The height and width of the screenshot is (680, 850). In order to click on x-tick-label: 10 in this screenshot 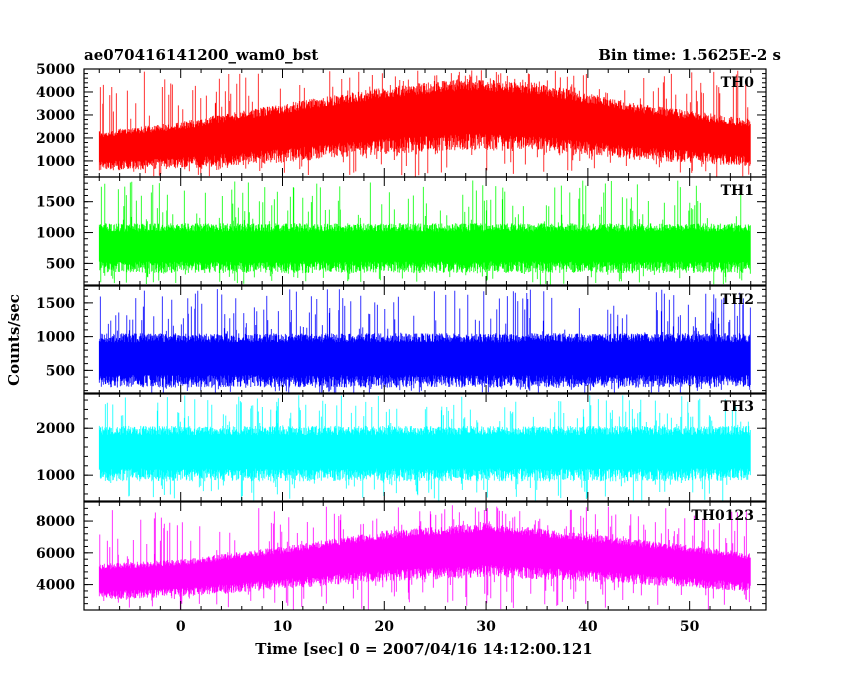, I will do `click(283, 627)`.